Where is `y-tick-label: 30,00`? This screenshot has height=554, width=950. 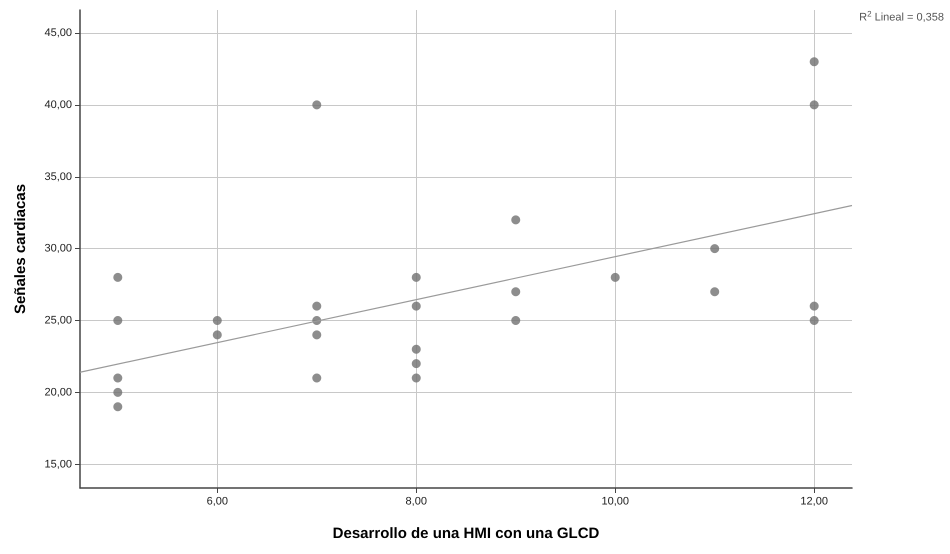
y-tick-label: 30,00 is located at coordinates (58, 248).